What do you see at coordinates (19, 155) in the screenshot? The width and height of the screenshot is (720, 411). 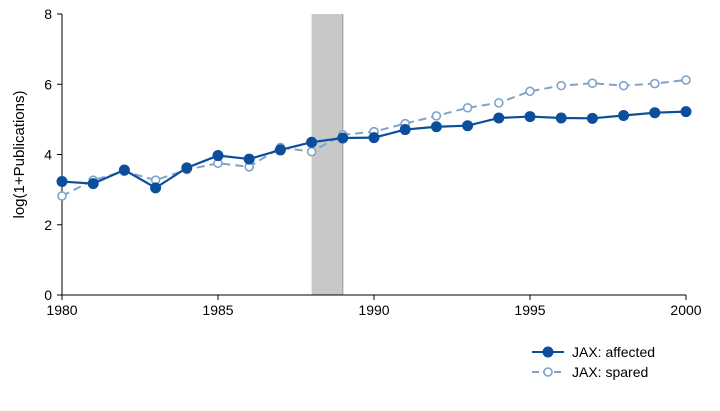 I see `y-axis-title: log(1+Publications)` at bounding box center [19, 155].